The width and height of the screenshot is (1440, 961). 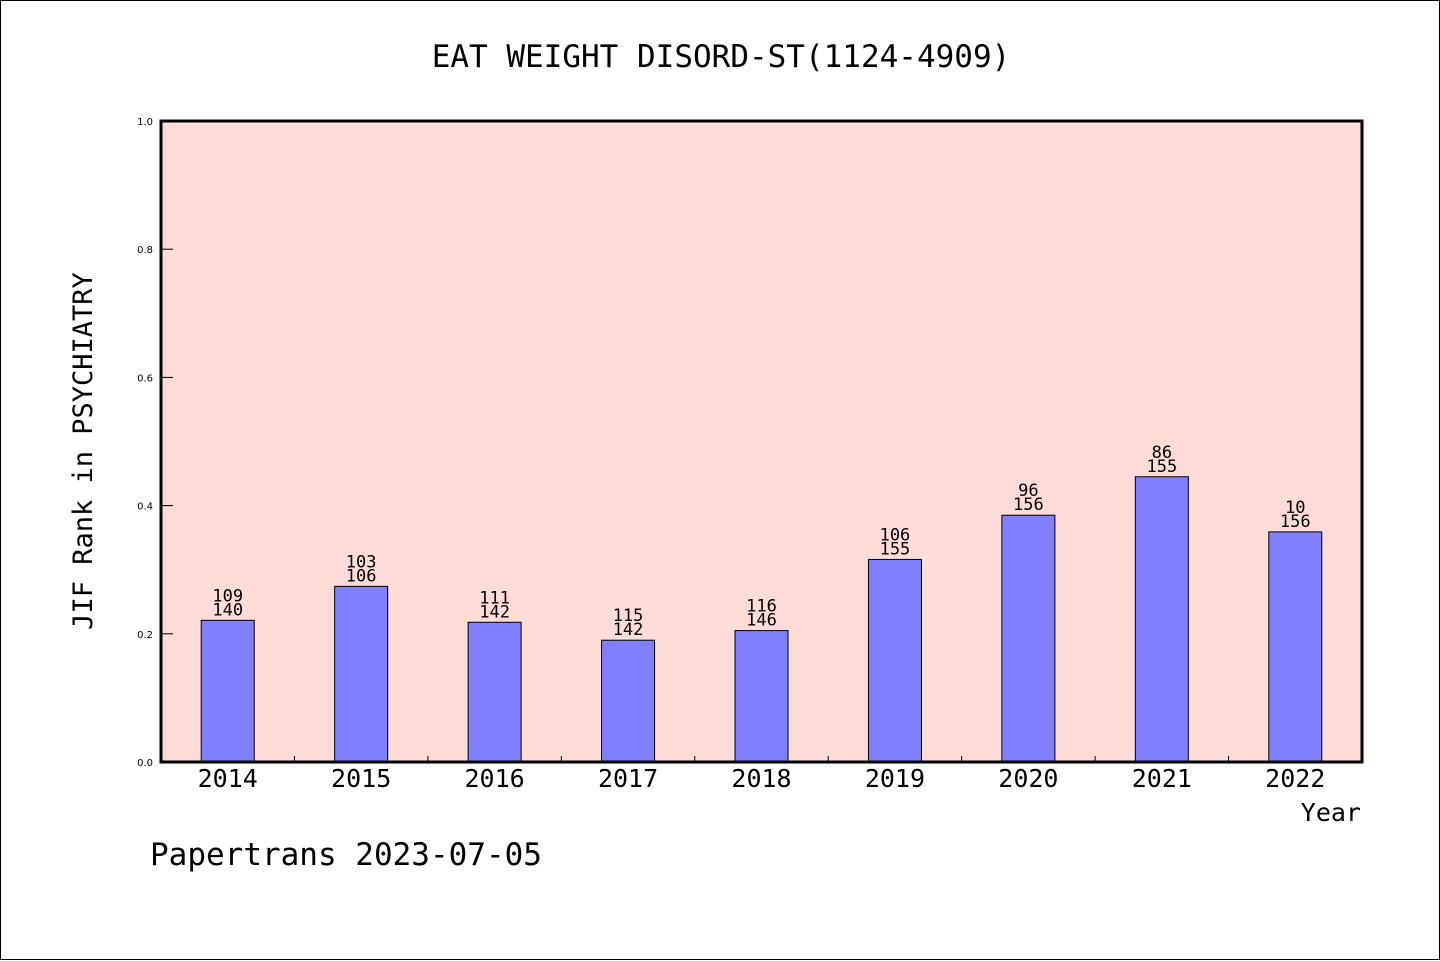 I want to click on x-tick-label: 2015, so click(x=361, y=778).